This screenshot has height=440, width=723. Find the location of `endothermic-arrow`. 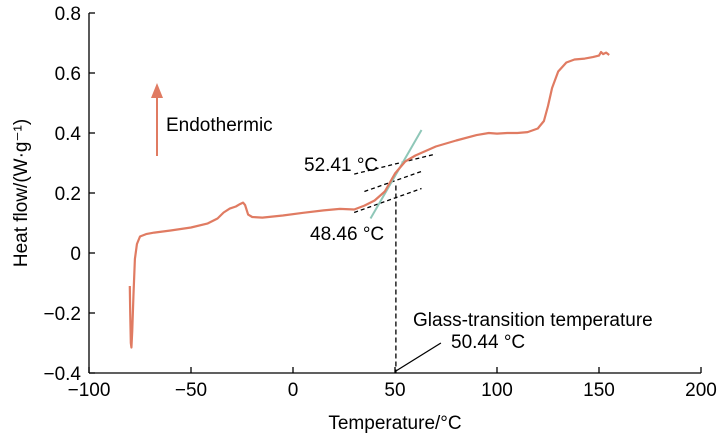

endothermic-arrow is located at coordinates (157, 119).